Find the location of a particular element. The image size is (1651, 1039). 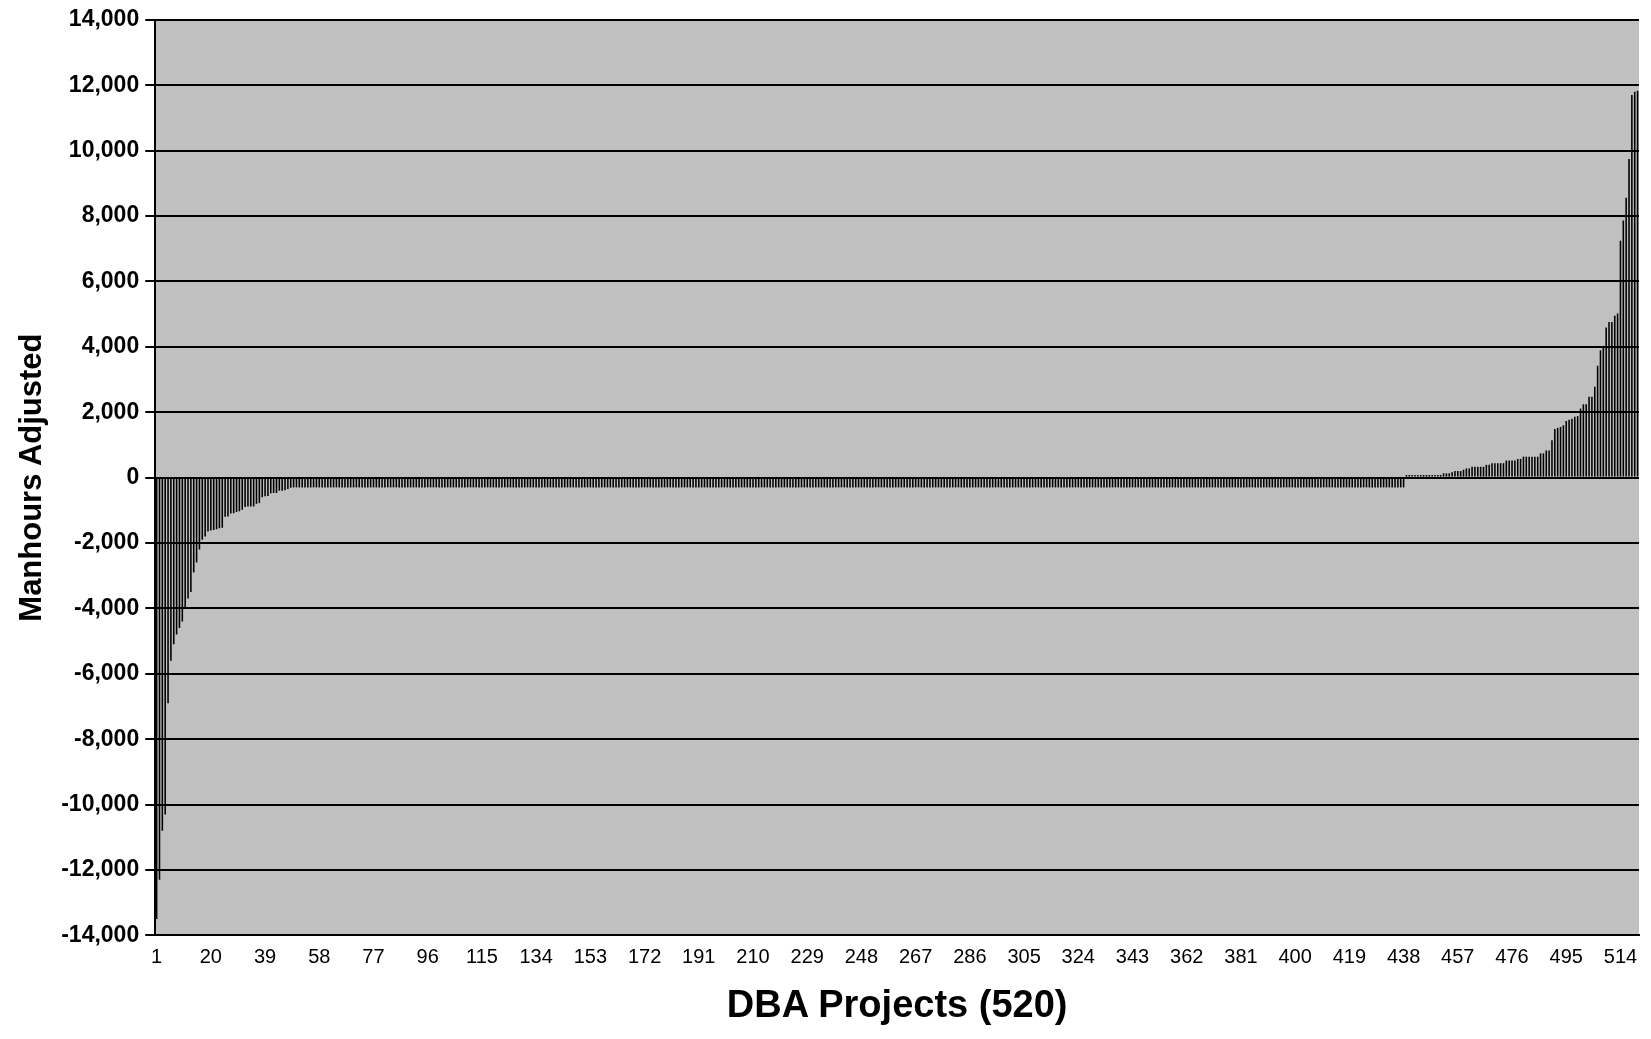

x-tick-label: 229 is located at coordinates (807, 955).